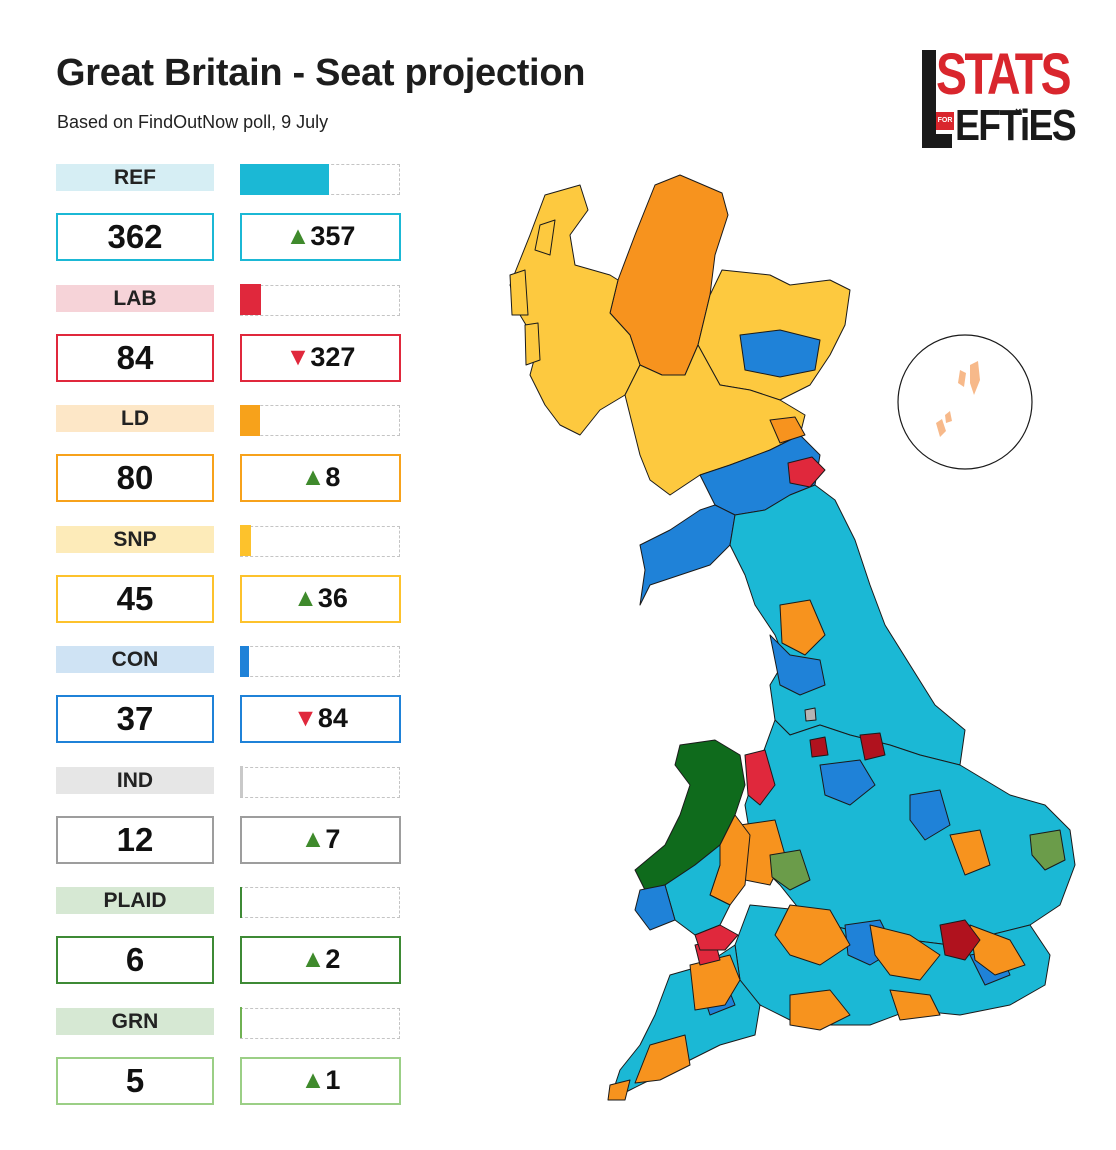 The image size is (1116, 1150). Describe the element at coordinates (960, 940) in the screenshot. I see `london-lab` at that location.